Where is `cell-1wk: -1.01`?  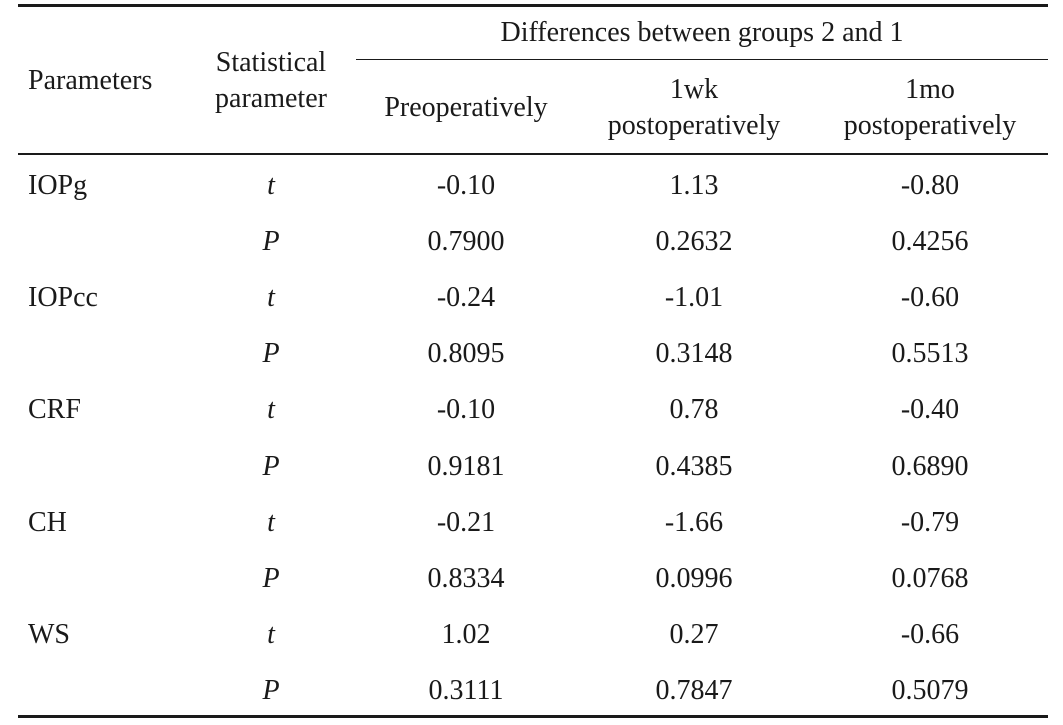
cell-1wk: -1.01 is located at coordinates (694, 297).